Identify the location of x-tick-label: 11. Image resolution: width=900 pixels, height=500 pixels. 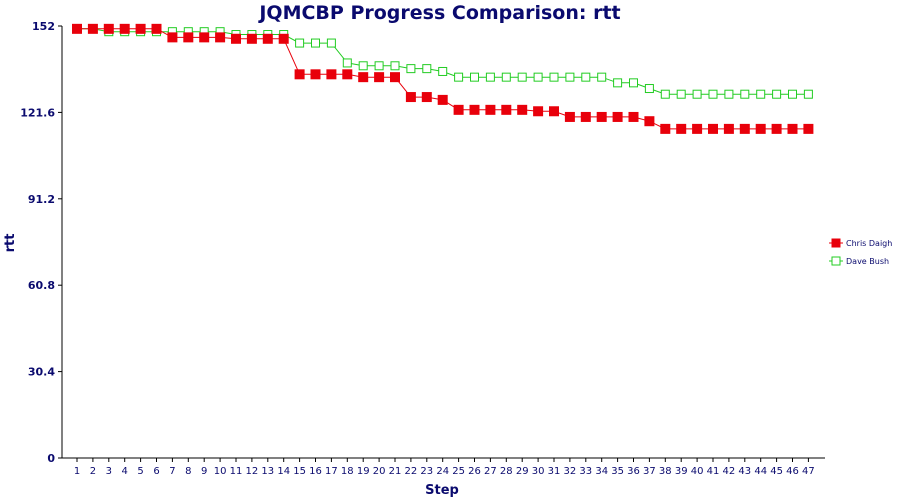
(236, 471).